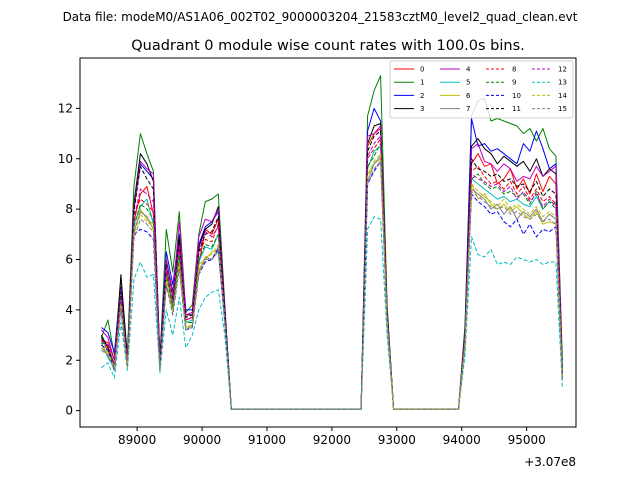 Image resolution: width=640 pixels, height=480 pixels. Describe the element at coordinates (69, 209) in the screenshot. I see `y-tick-label: 8` at that location.